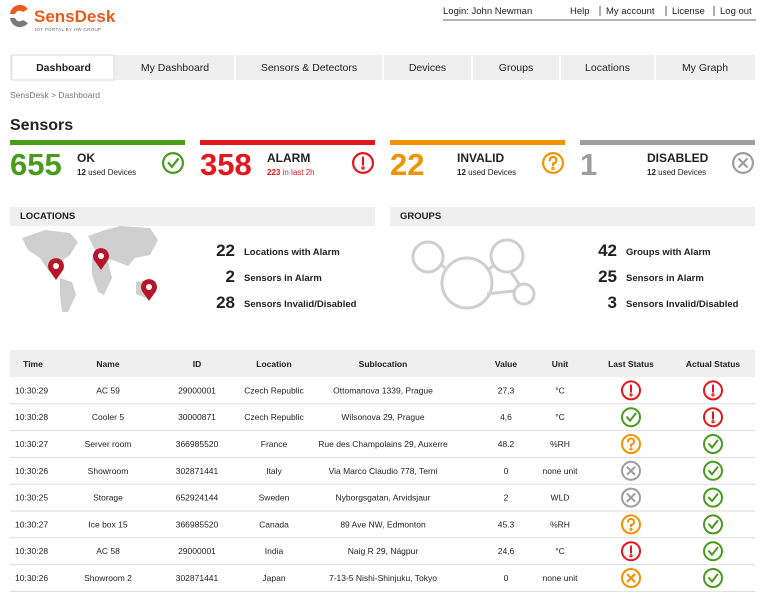  I want to click on cell: Ice box 15, so click(107, 524).